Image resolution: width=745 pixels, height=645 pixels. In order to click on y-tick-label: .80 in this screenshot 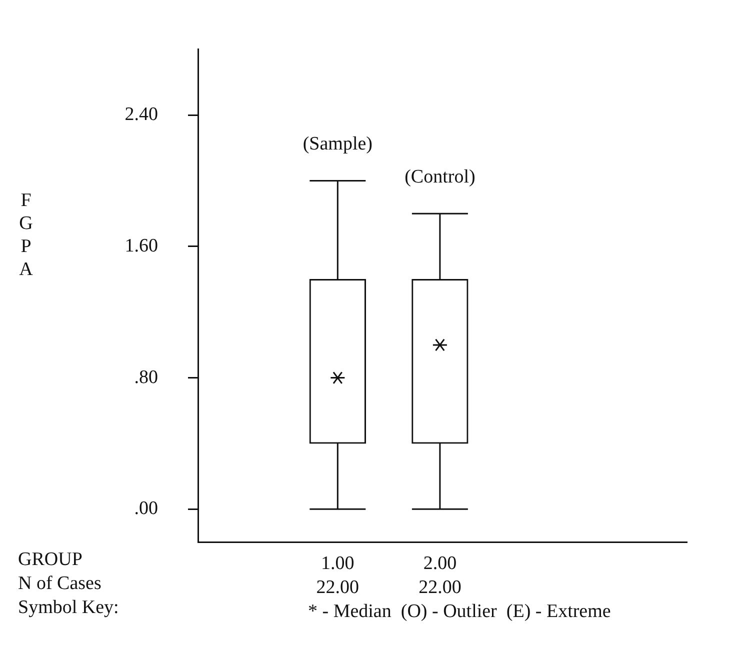, I will do `click(146, 377)`.